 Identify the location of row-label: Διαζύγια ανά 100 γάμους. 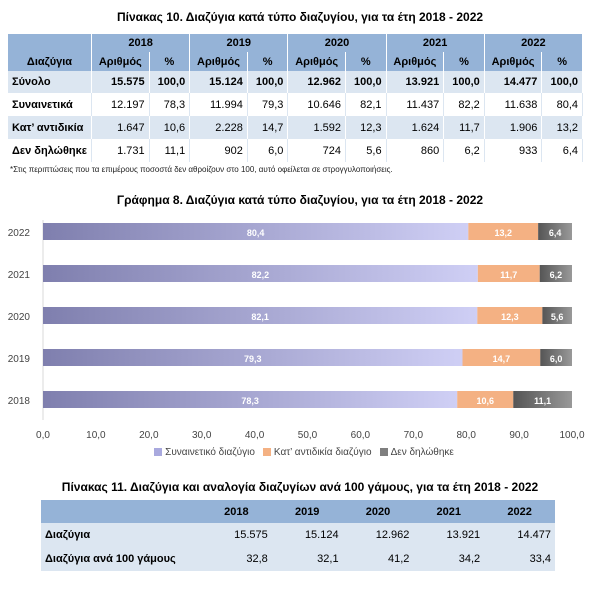
(121, 559).